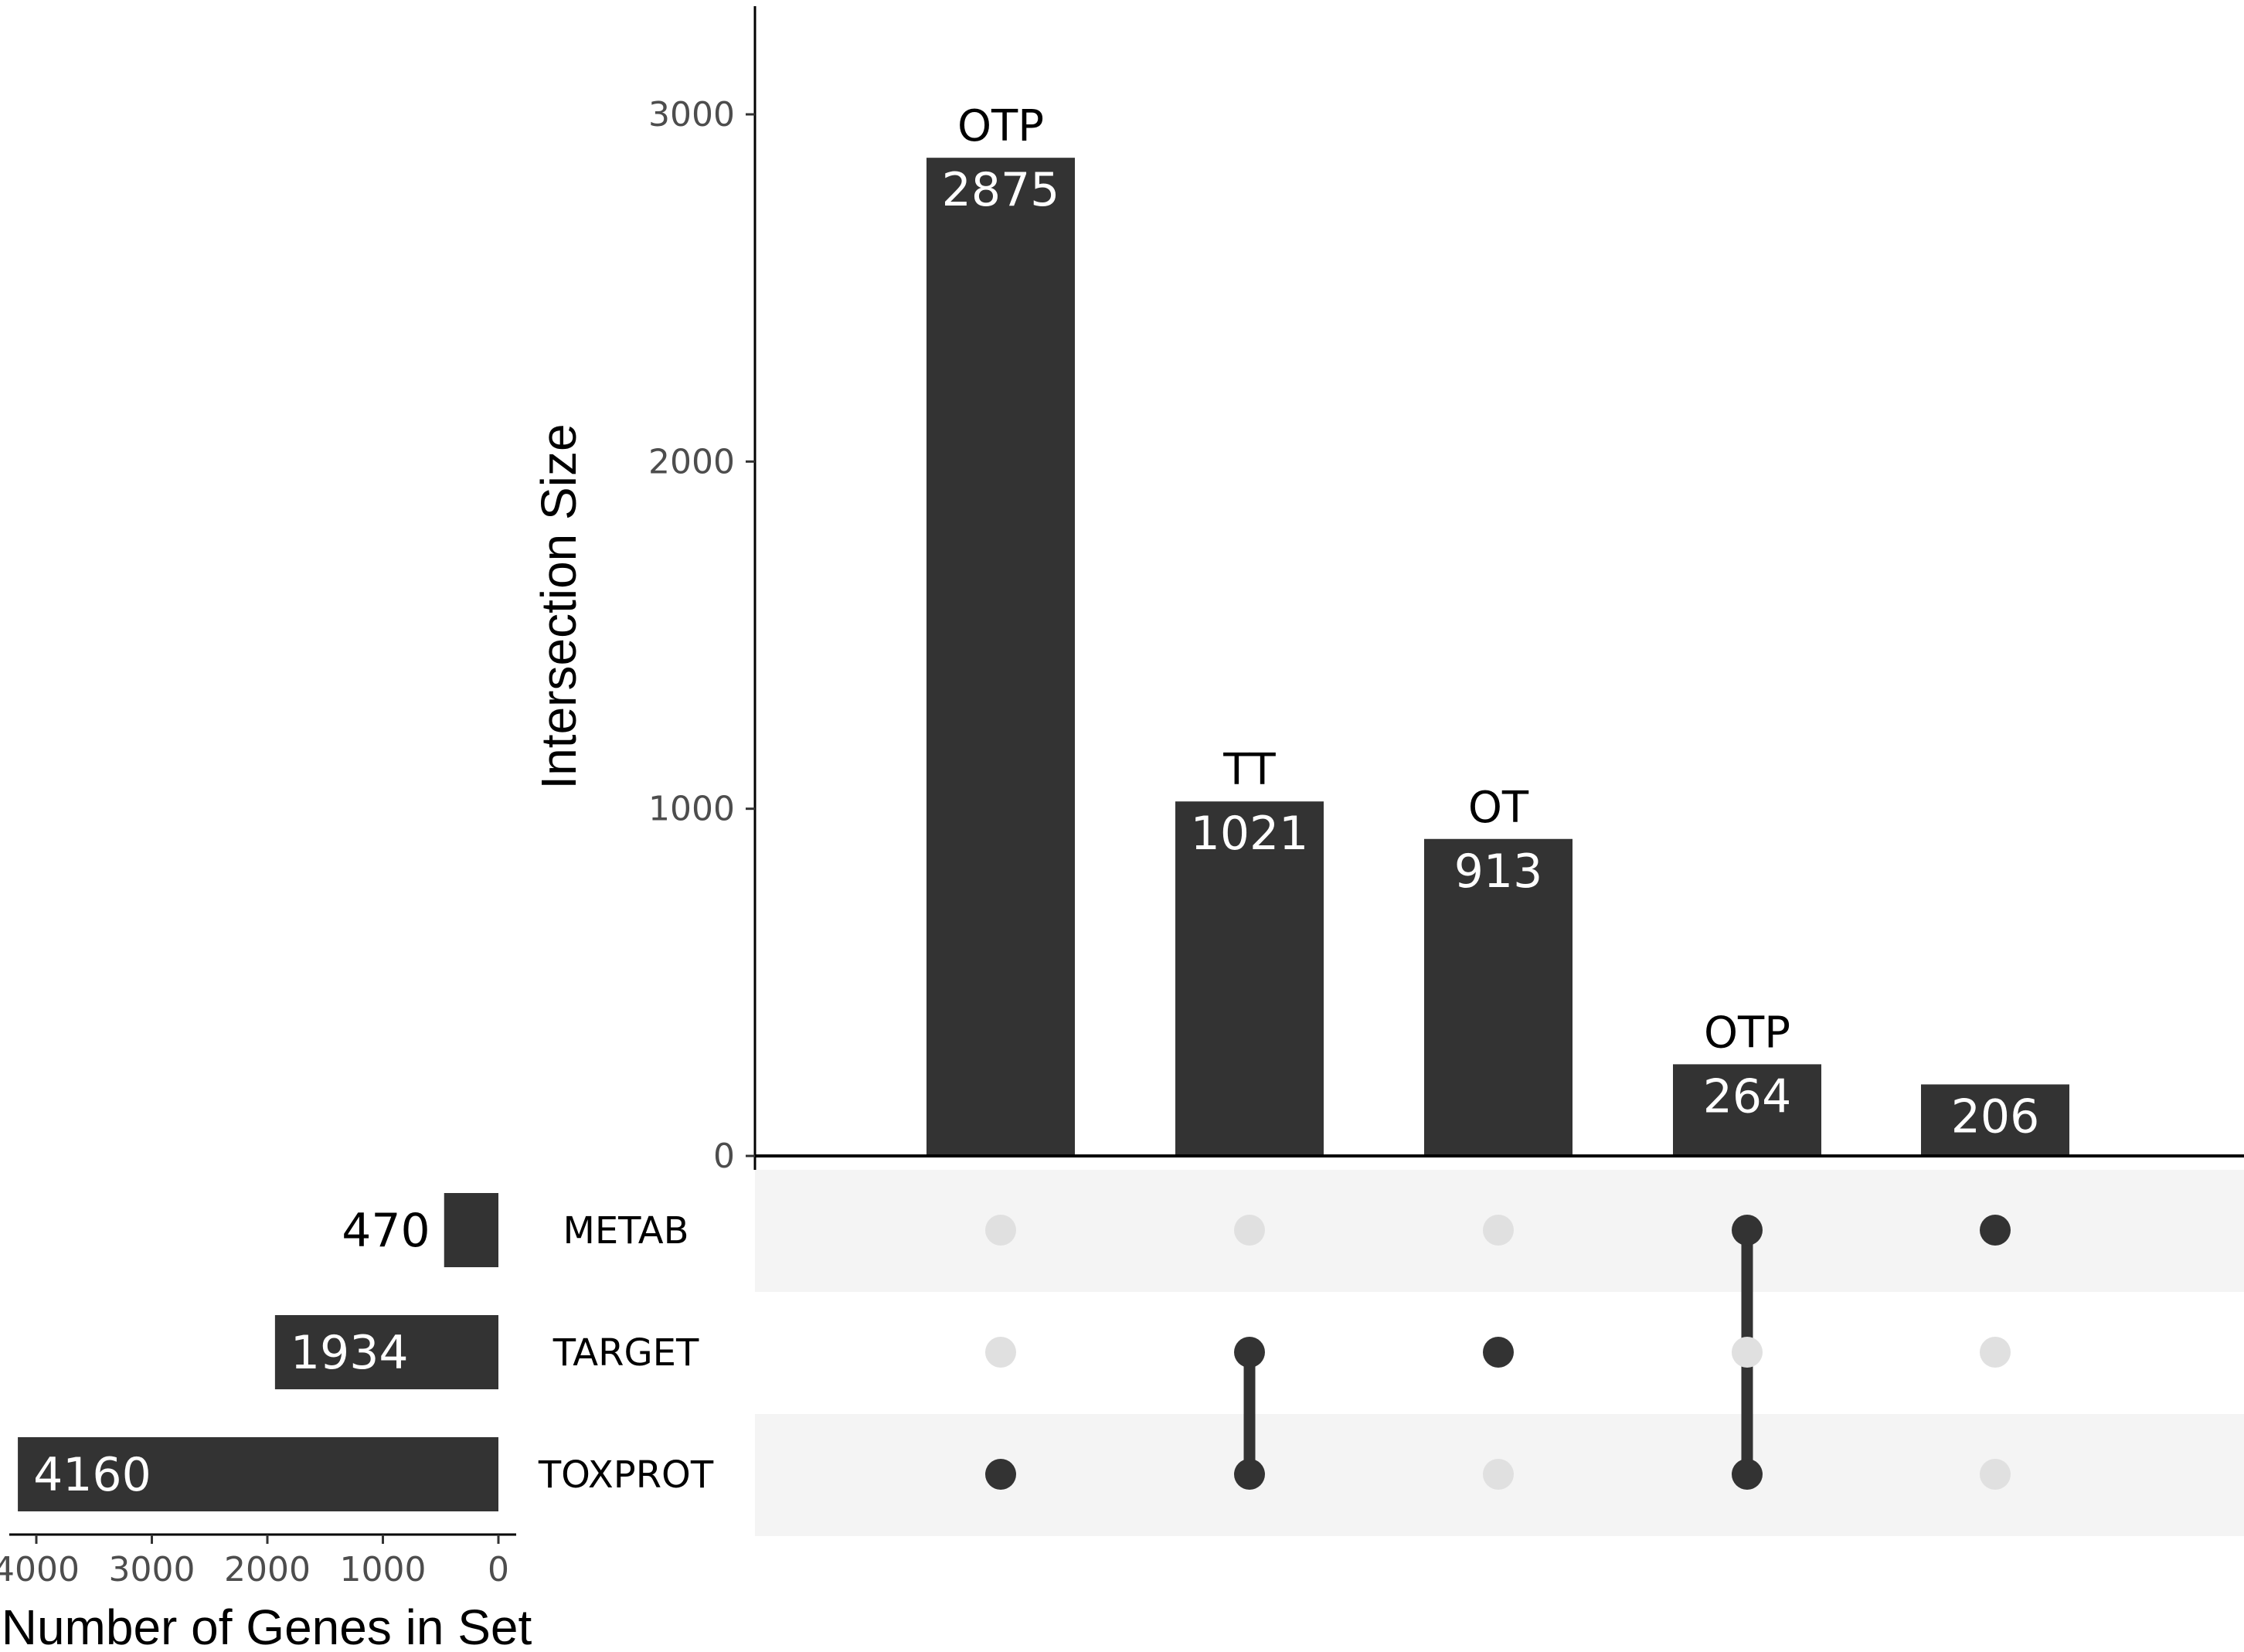 The height and width of the screenshot is (1652, 2244). What do you see at coordinates (724, 1156) in the screenshot?
I see `y-tick-label: 0` at bounding box center [724, 1156].